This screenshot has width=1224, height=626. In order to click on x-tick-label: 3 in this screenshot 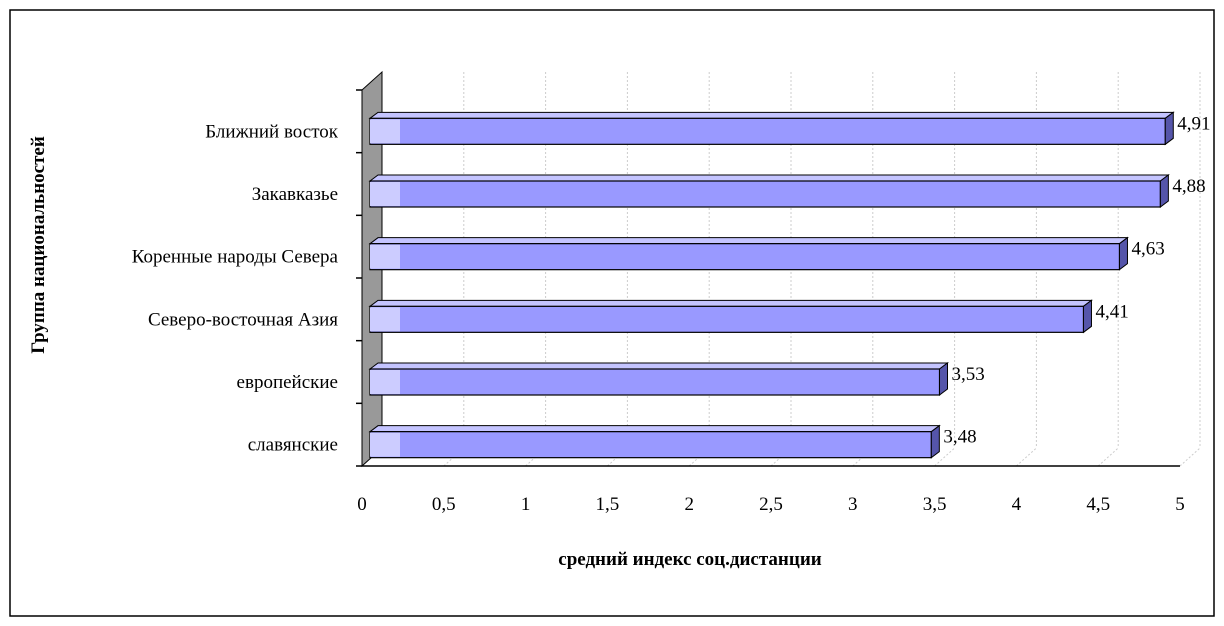, I will do `click(853, 504)`.